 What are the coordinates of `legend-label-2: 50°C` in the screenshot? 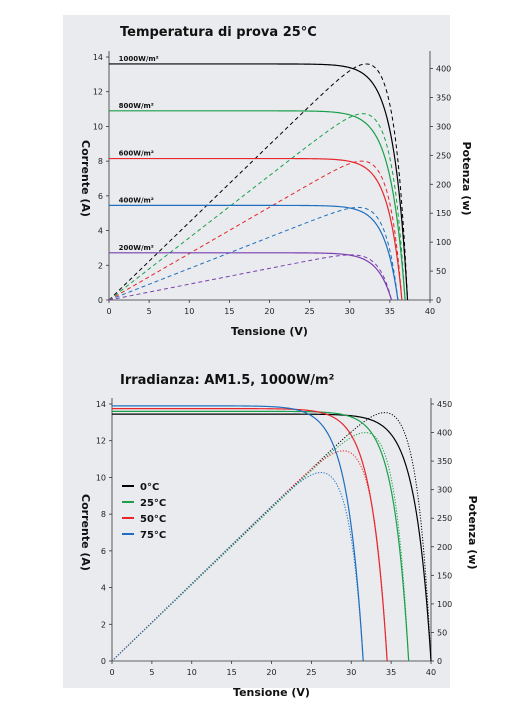 It's located at (153, 519).